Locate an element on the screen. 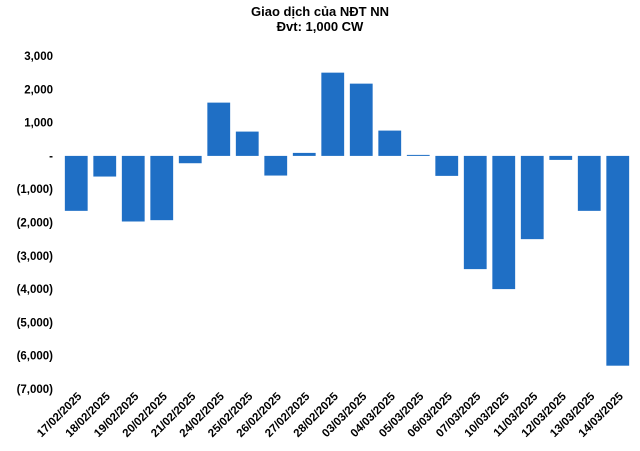  y-tick-label: - is located at coordinates (51, 157).